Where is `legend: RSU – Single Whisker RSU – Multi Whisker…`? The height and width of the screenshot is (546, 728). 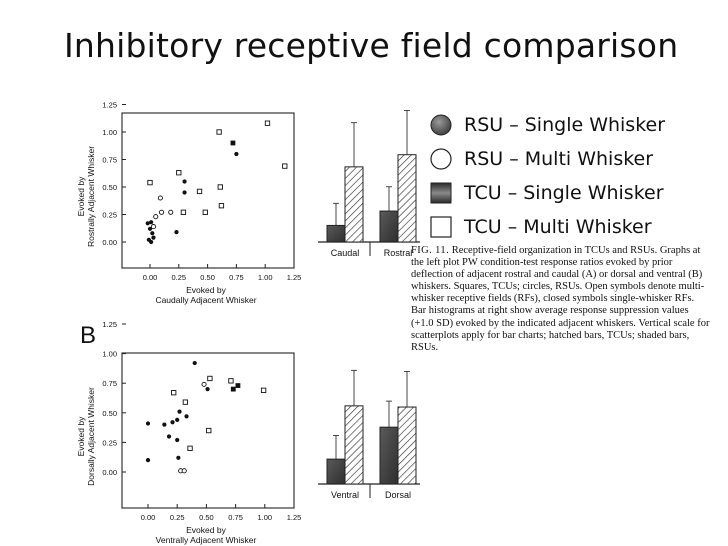
legend: RSU – Single Whisker RSU – Multi Whisker… is located at coordinates (575, 176).